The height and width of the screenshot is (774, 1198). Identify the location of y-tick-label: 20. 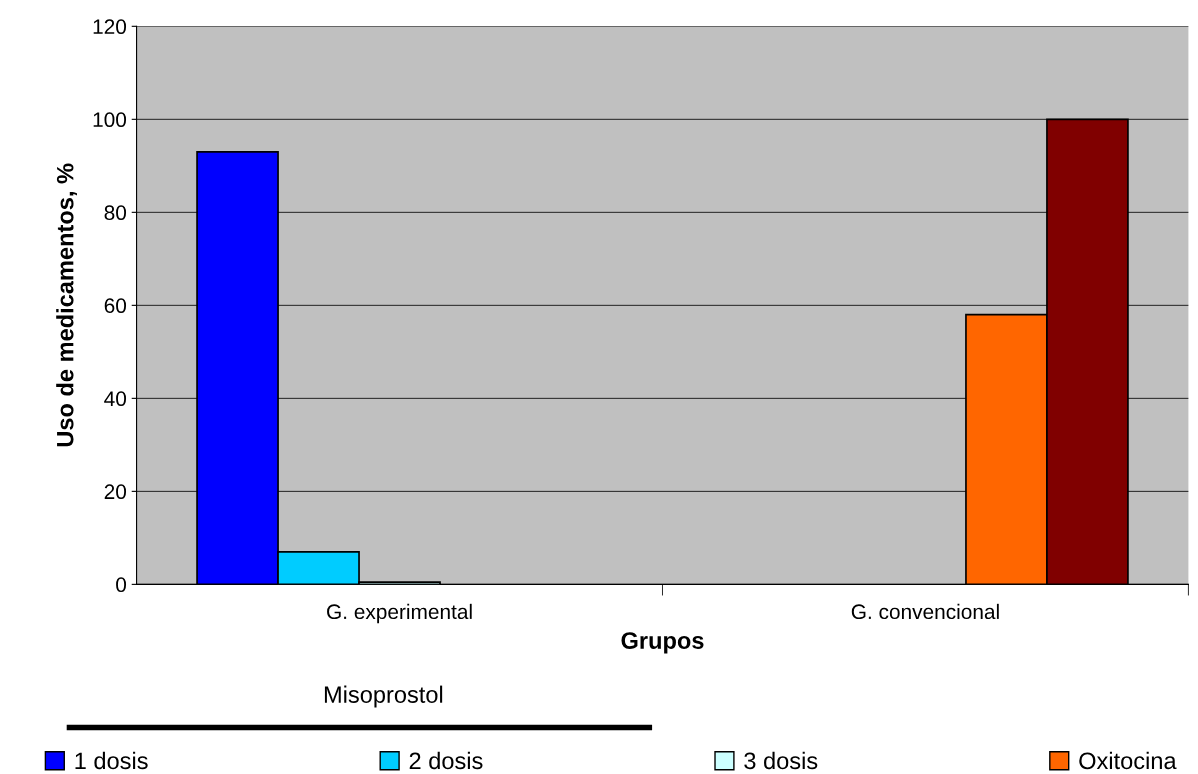
(115, 492).